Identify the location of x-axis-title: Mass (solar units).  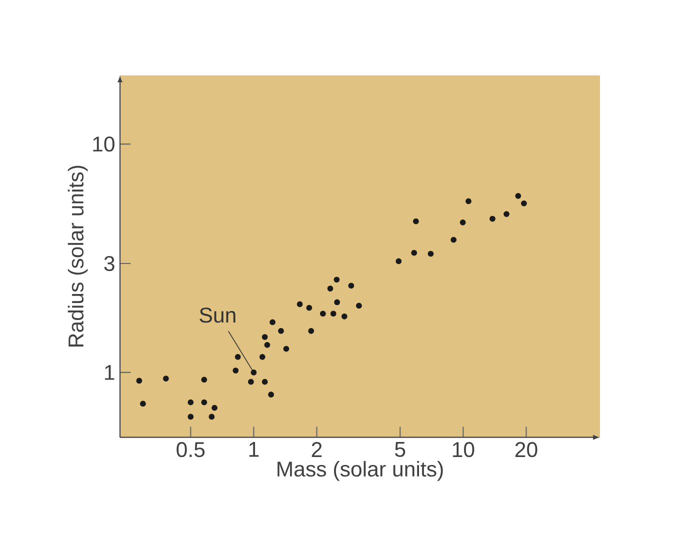
(360, 470).